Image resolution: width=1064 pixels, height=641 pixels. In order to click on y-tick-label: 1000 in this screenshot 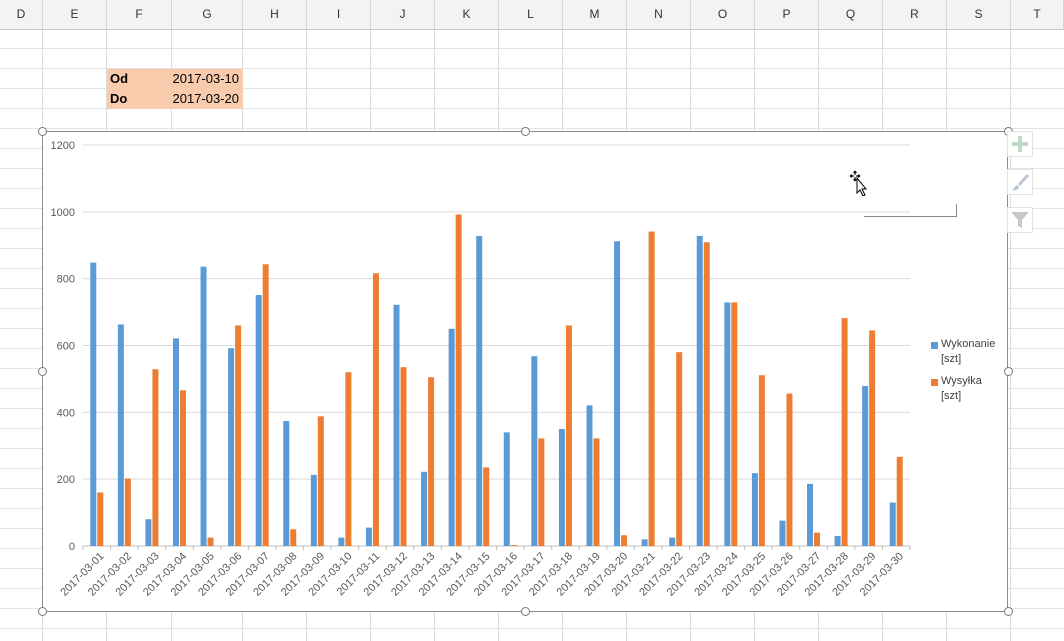, I will do `click(63, 213)`.